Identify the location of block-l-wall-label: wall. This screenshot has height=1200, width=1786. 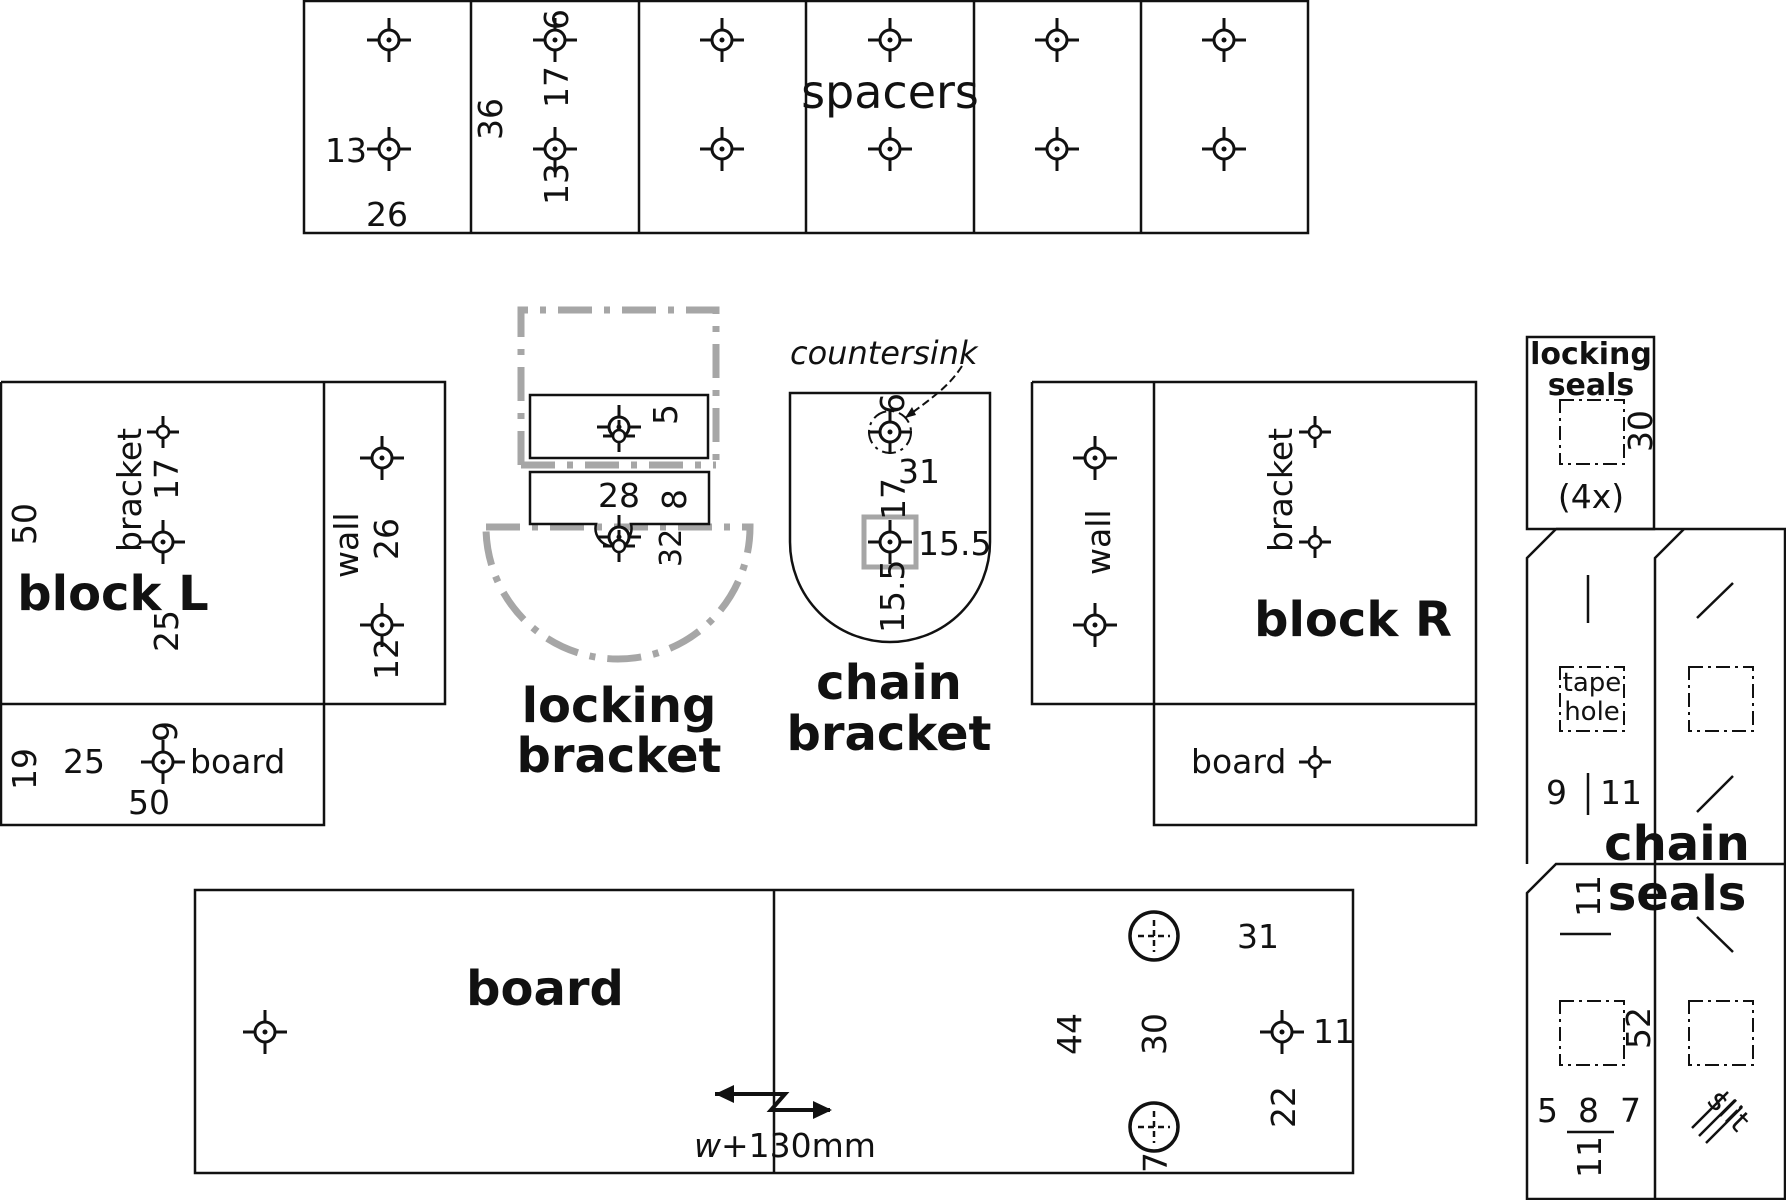
(346, 545).